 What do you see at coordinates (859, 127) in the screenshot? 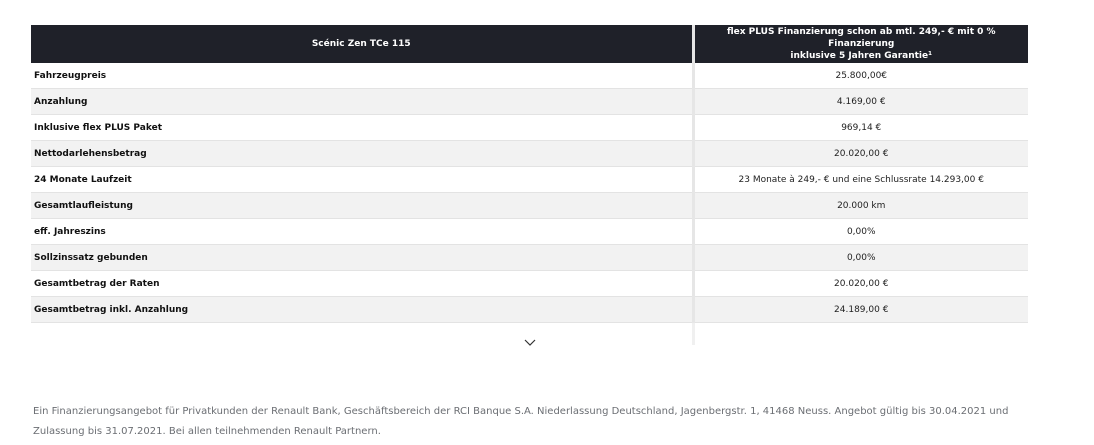
I see `row-value: 969,14 €` at bounding box center [859, 127].